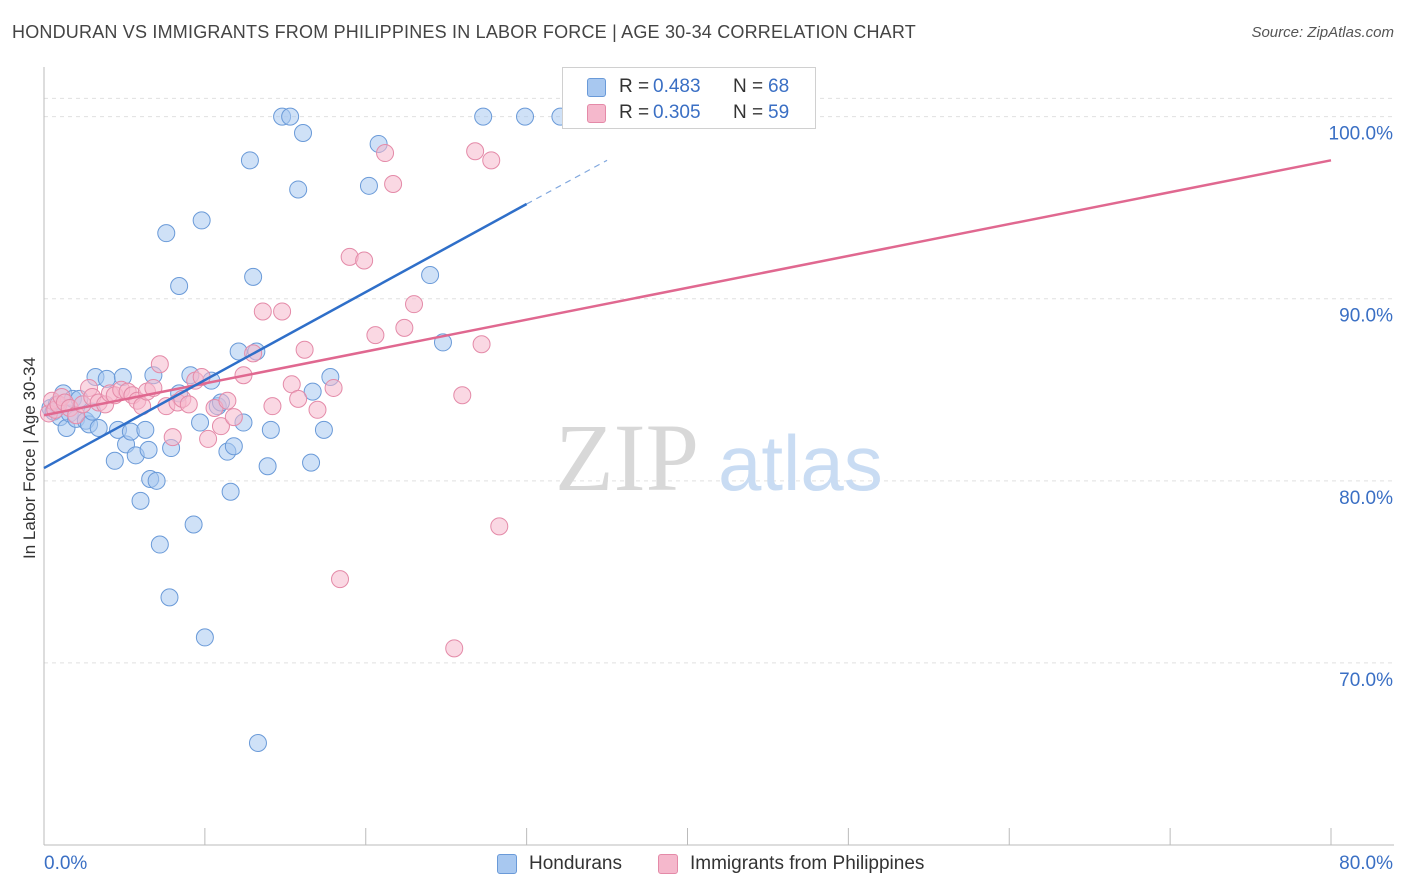  Describe the element at coordinates (575, 863) in the screenshot. I see `legend-label: Hondurans` at that location.